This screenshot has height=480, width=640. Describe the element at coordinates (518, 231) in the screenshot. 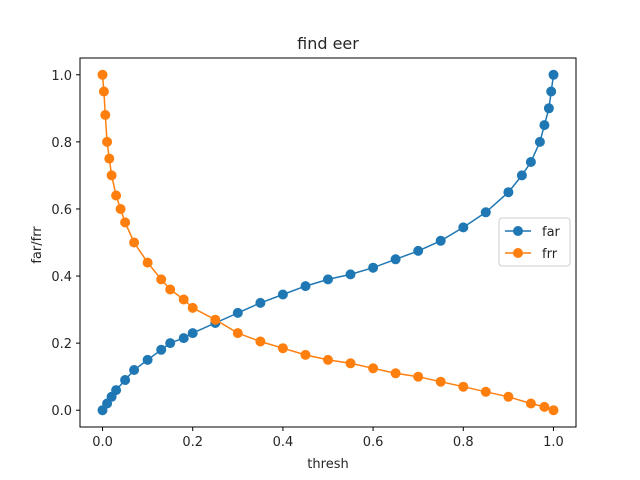

I see `legend-marker-far` at that location.